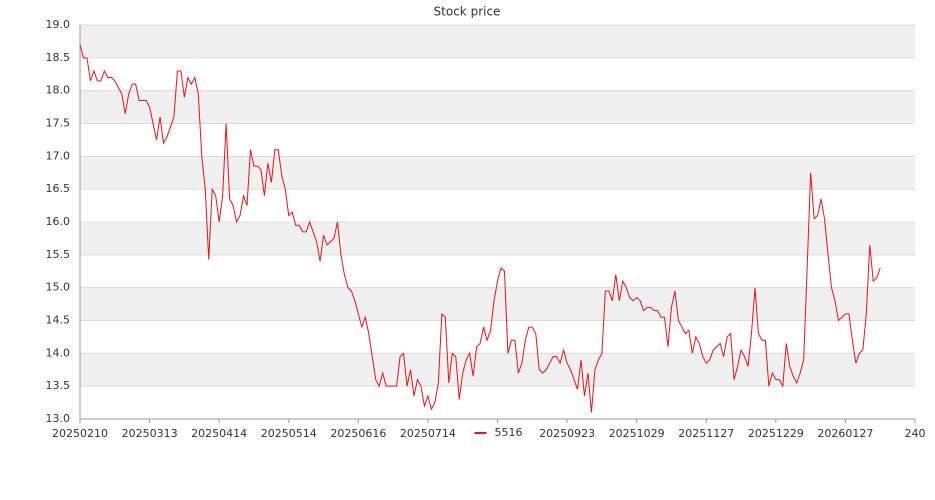  I want to click on x-tick-label: 20250313, so click(150, 433).